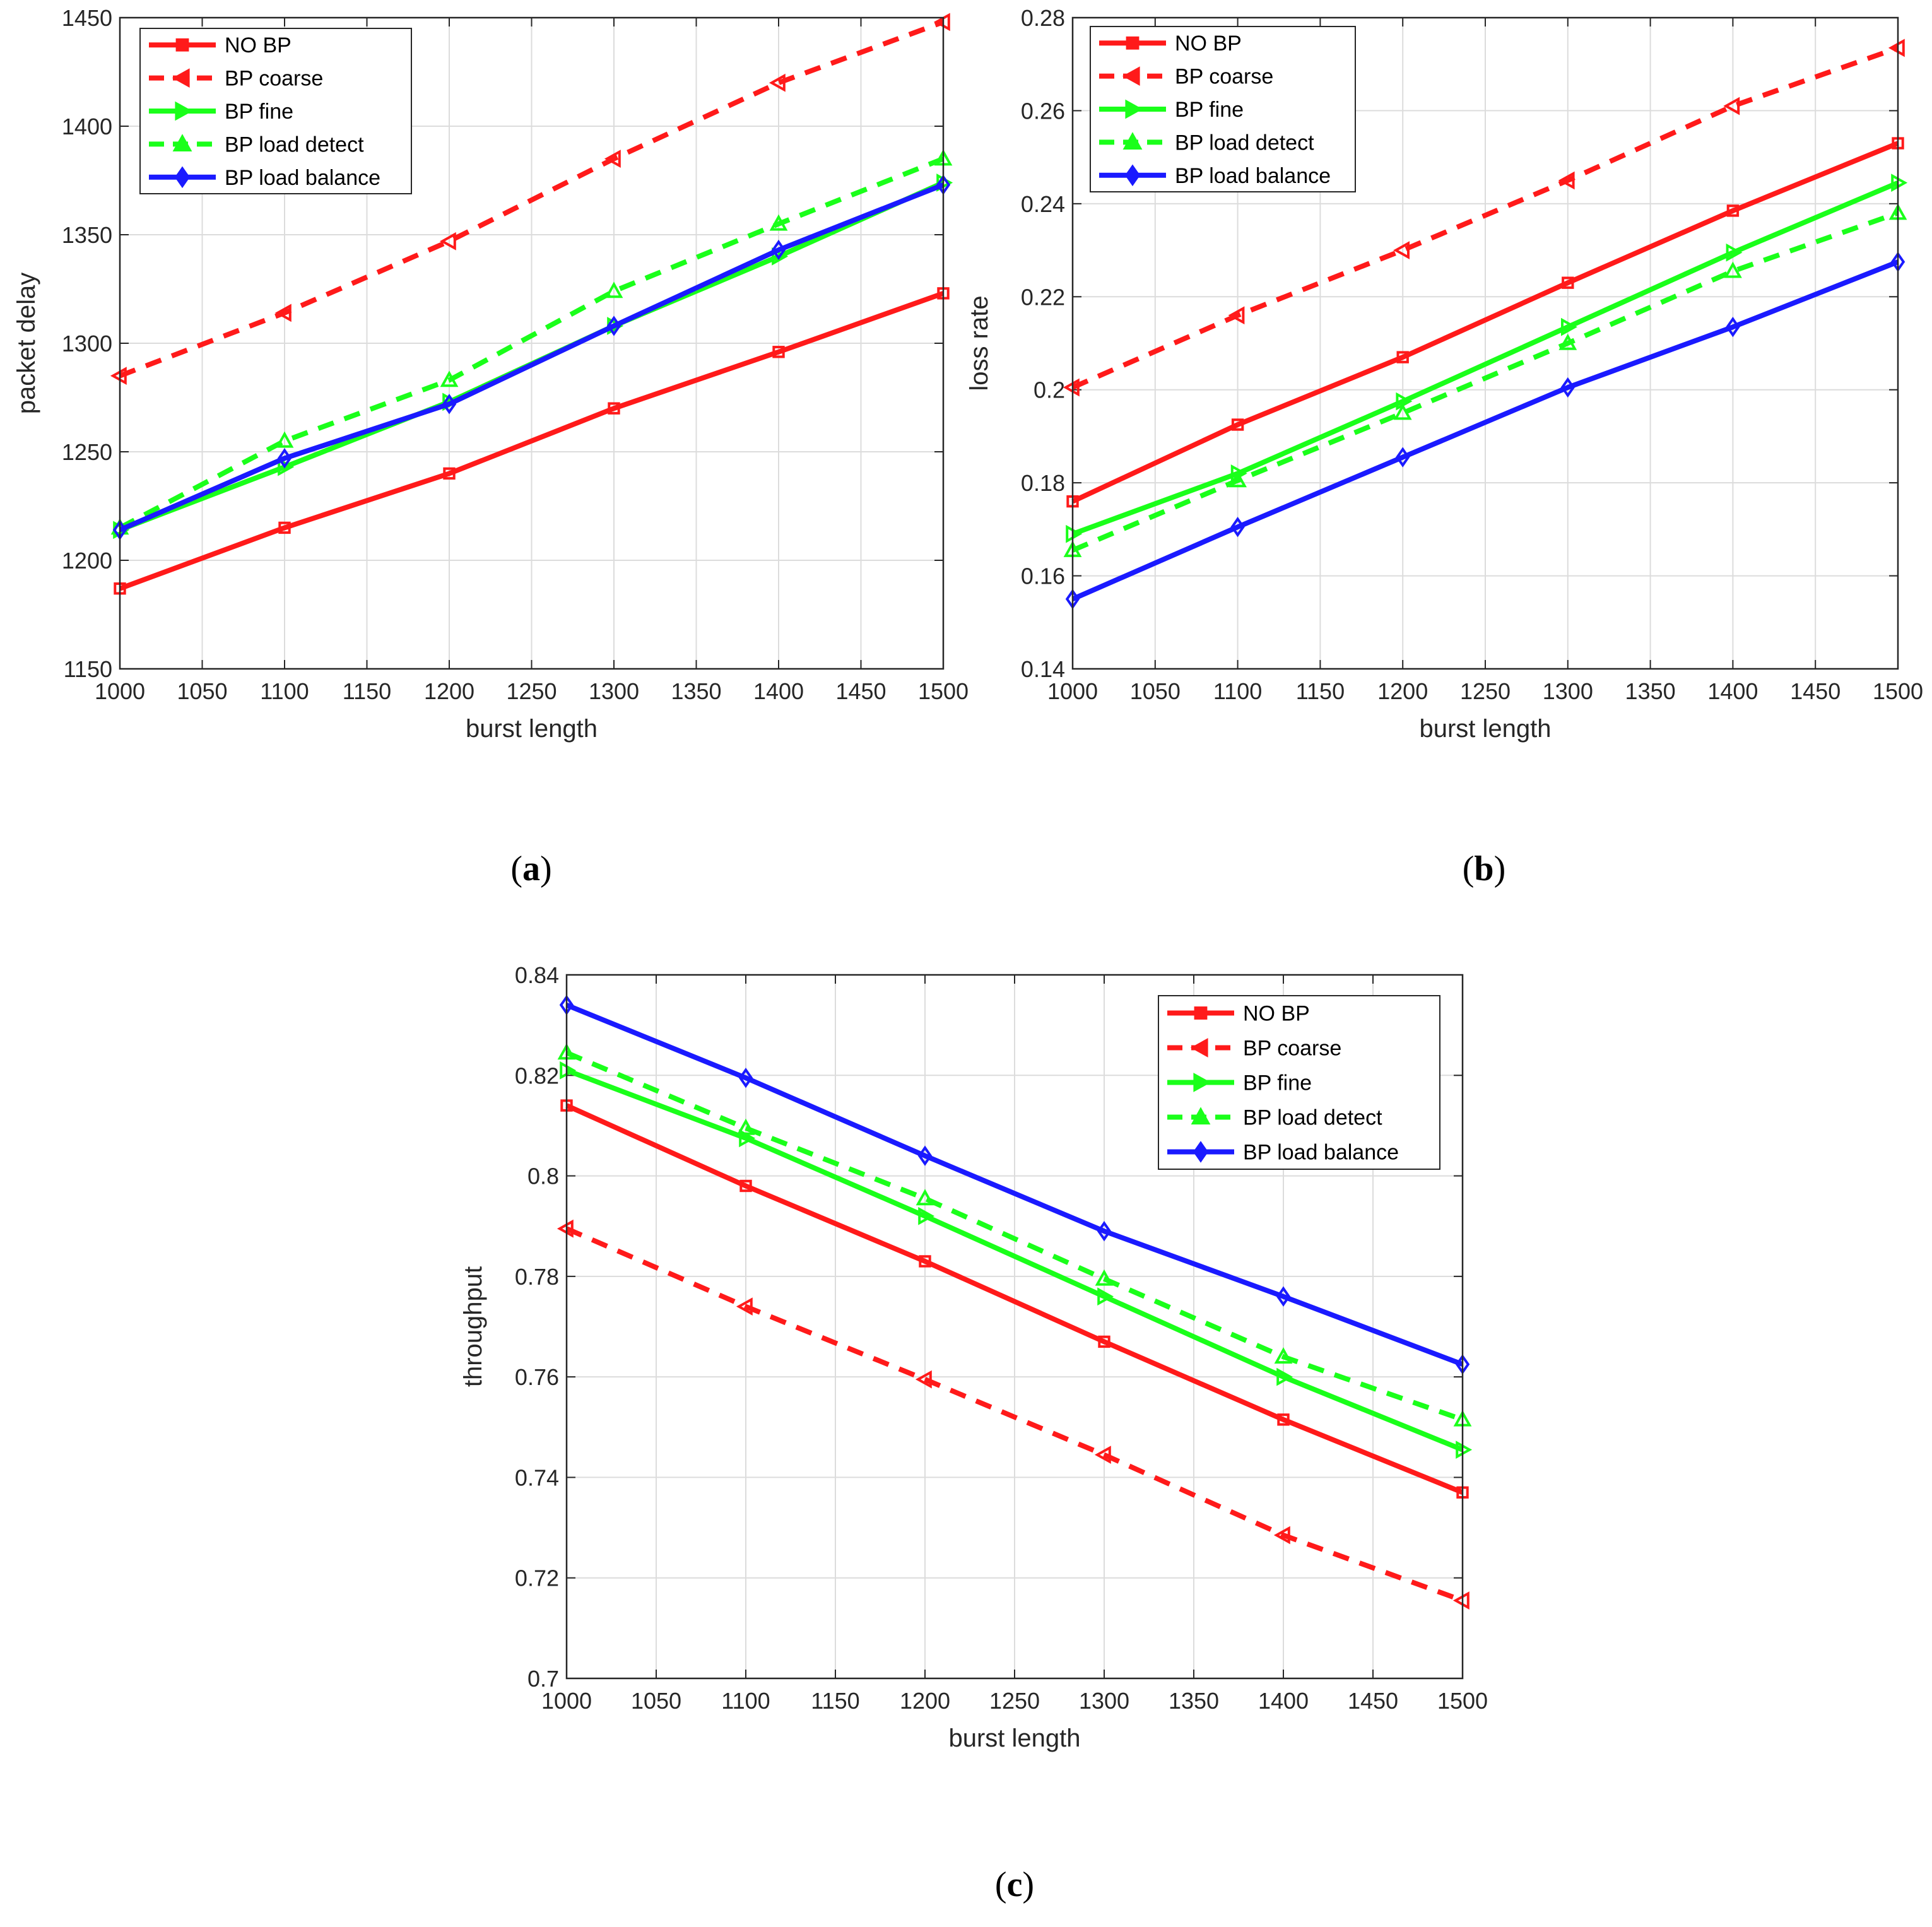 The height and width of the screenshot is (1927, 1932). What do you see at coordinates (87, 452) in the screenshot?
I see `y-tick-label: 1250` at bounding box center [87, 452].